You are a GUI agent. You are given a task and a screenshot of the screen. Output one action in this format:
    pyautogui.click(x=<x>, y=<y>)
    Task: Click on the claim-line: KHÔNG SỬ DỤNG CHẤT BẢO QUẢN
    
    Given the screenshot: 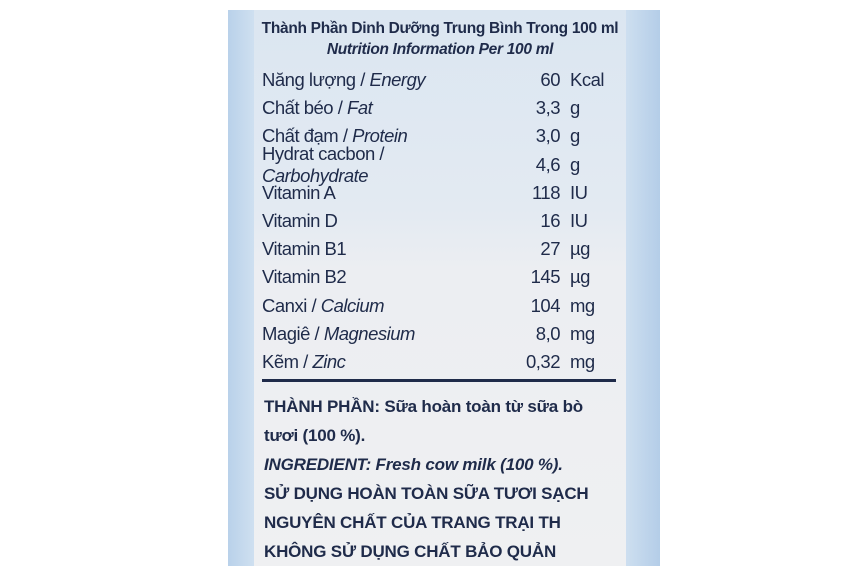 What is the action you would take?
    pyautogui.click(x=410, y=551)
    